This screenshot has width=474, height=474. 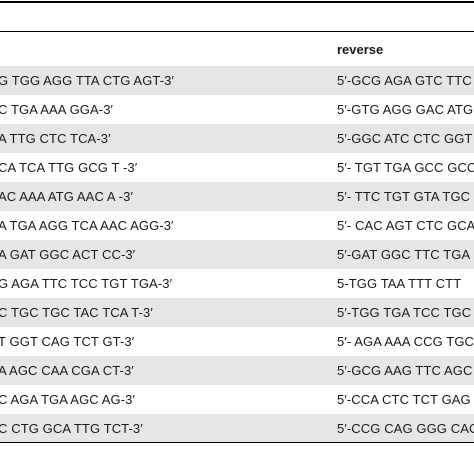 What do you see at coordinates (399, 283) in the screenshot?
I see `reverse-primer-cell: 5-TGG TAA TTT CTT` at bounding box center [399, 283].